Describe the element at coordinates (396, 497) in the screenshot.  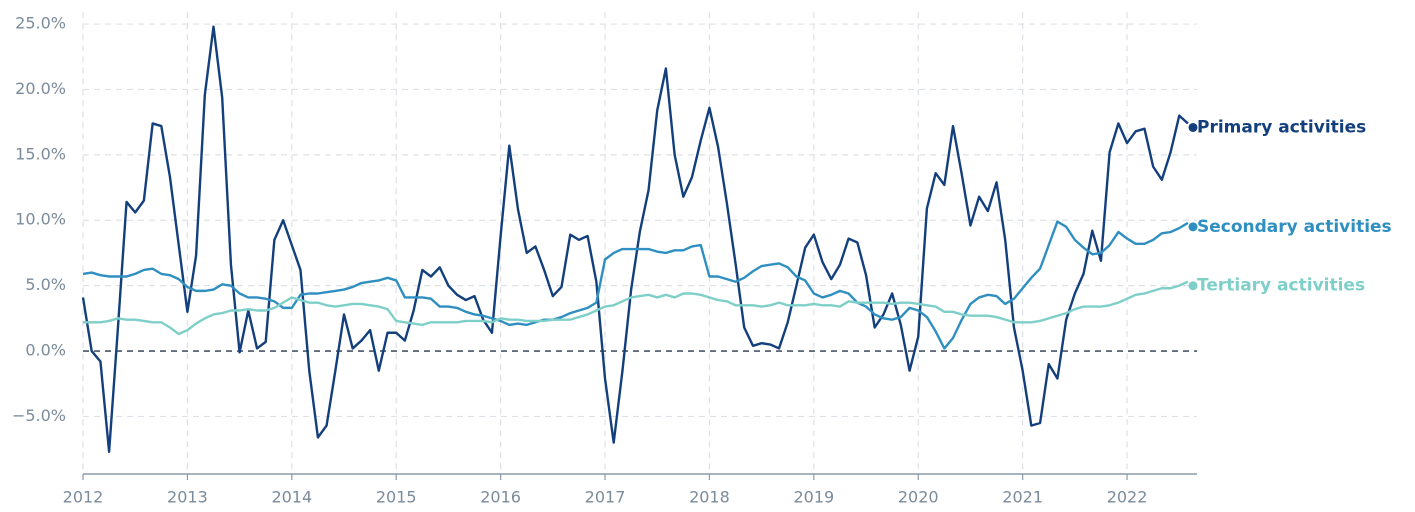
I see `x-tick-label: 2015` at that location.